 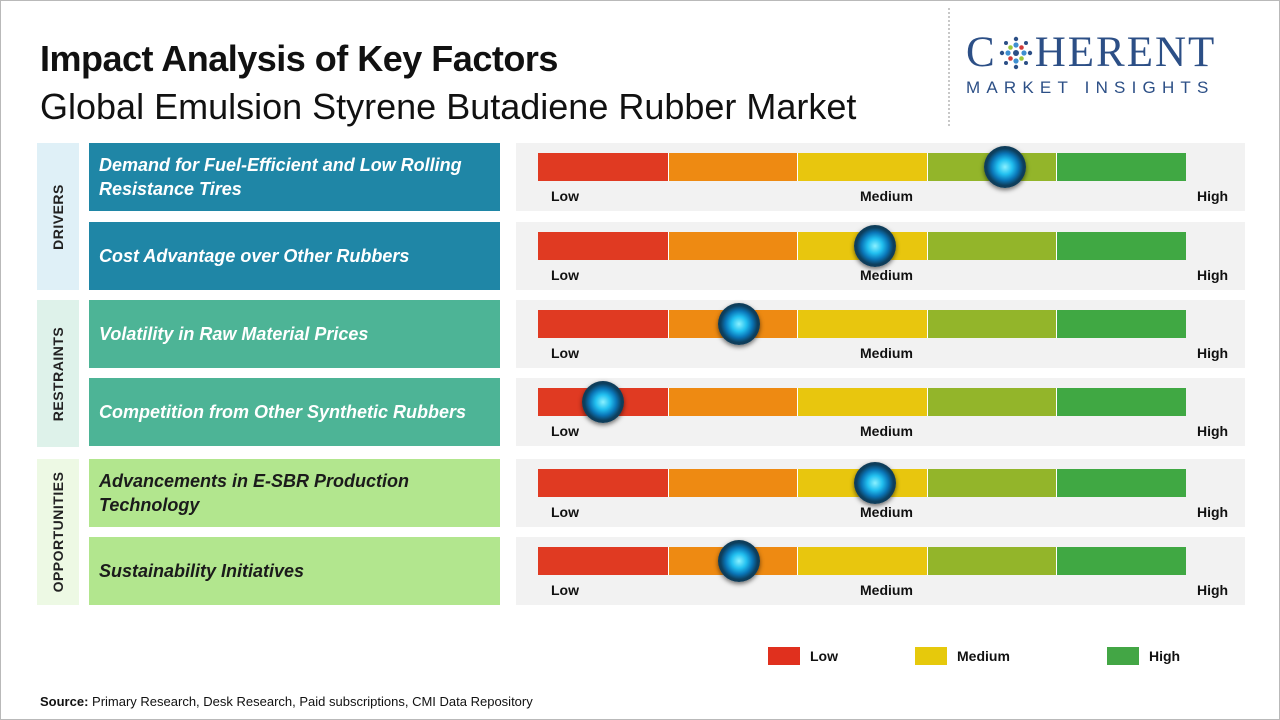 I want to click on category-label: RESTRAINTS, so click(x=58, y=373).